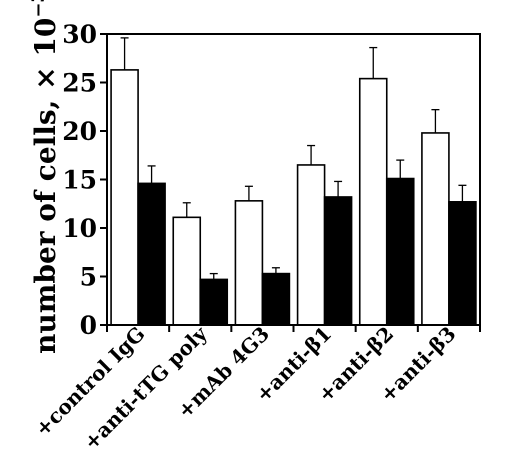 This screenshot has width=520, height=463. I want to click on y-tick-label-3: 15, so click(79, 180).